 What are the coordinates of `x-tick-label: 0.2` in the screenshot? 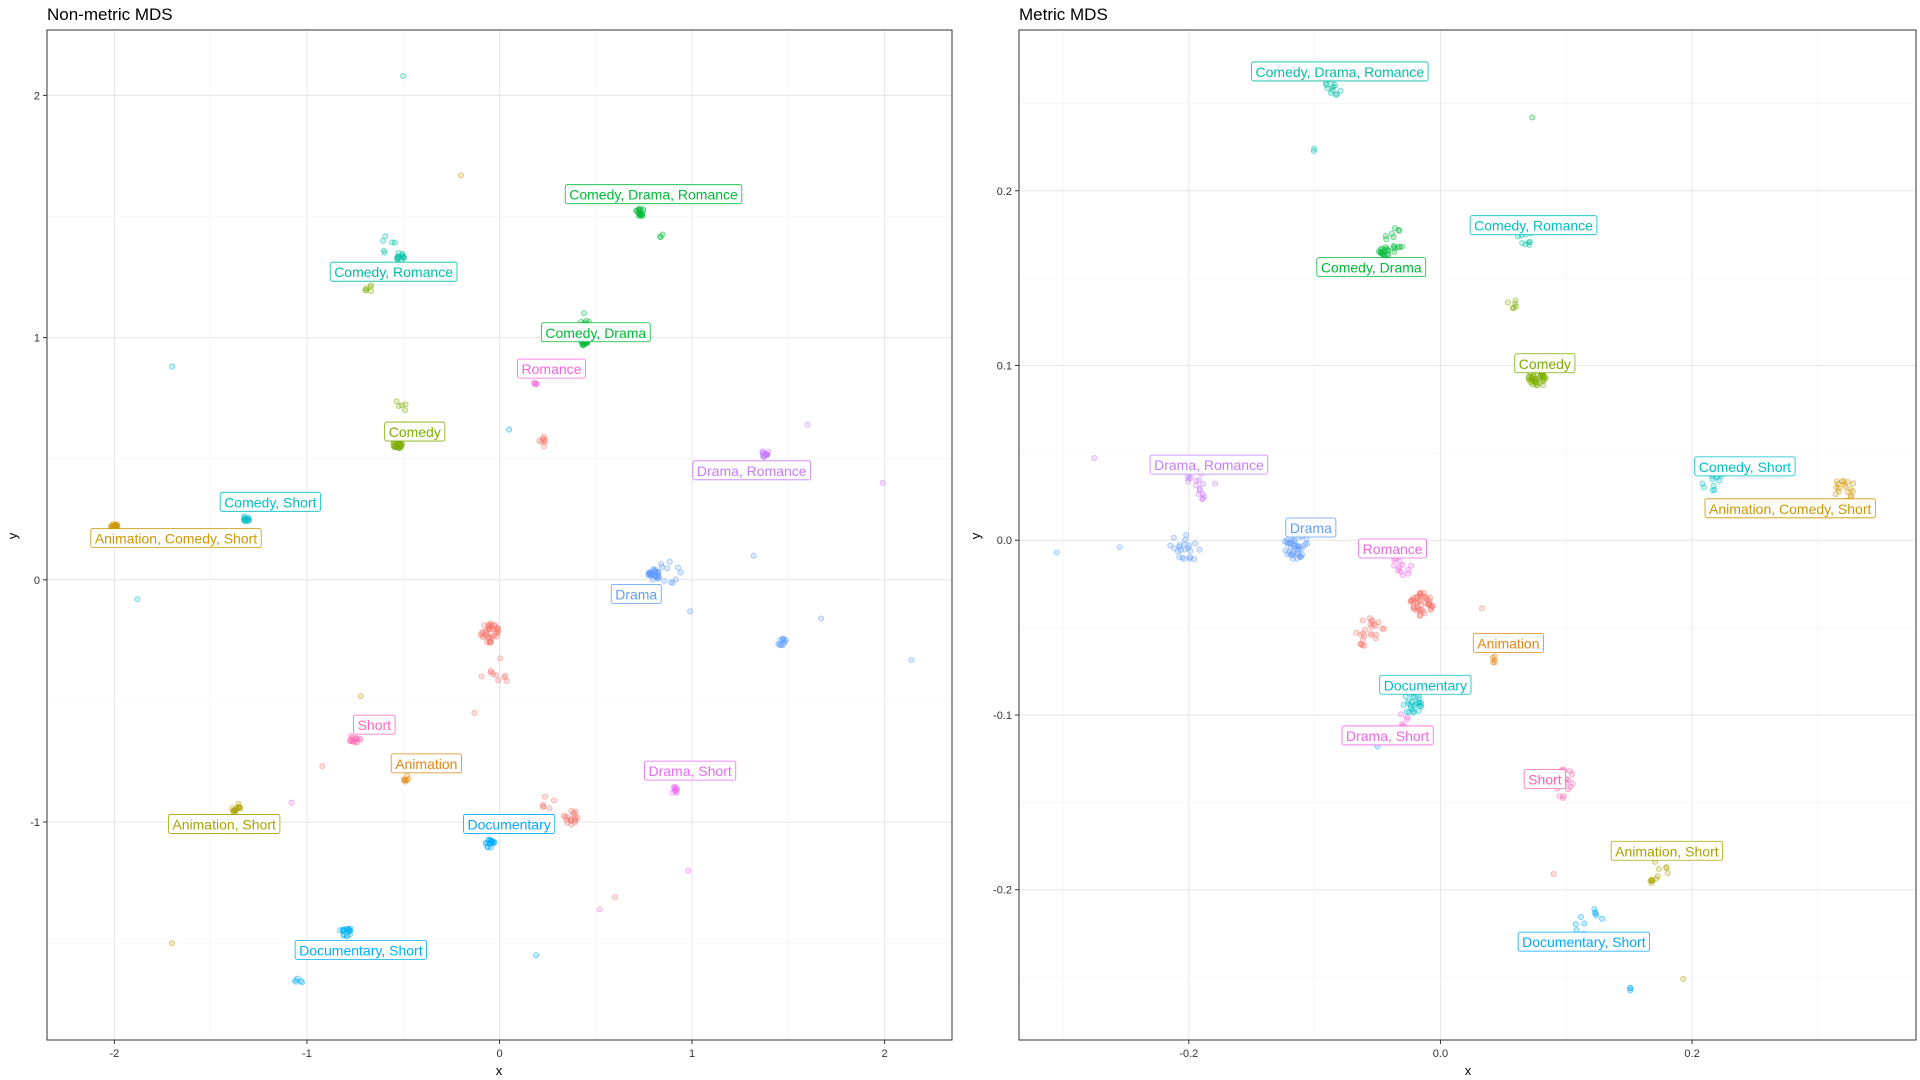 It's located at (1691, 1054).